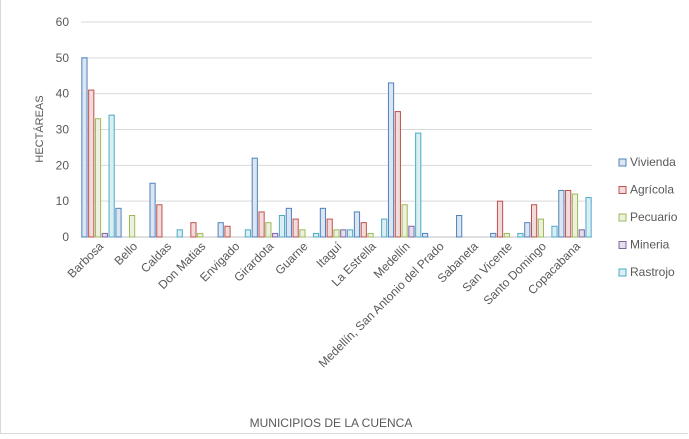 The height and width of the screenshot is (439, 689). Describe the element at coordinates (63, 94) in the screenshot. I see `y-tick-label: 40` at that location.